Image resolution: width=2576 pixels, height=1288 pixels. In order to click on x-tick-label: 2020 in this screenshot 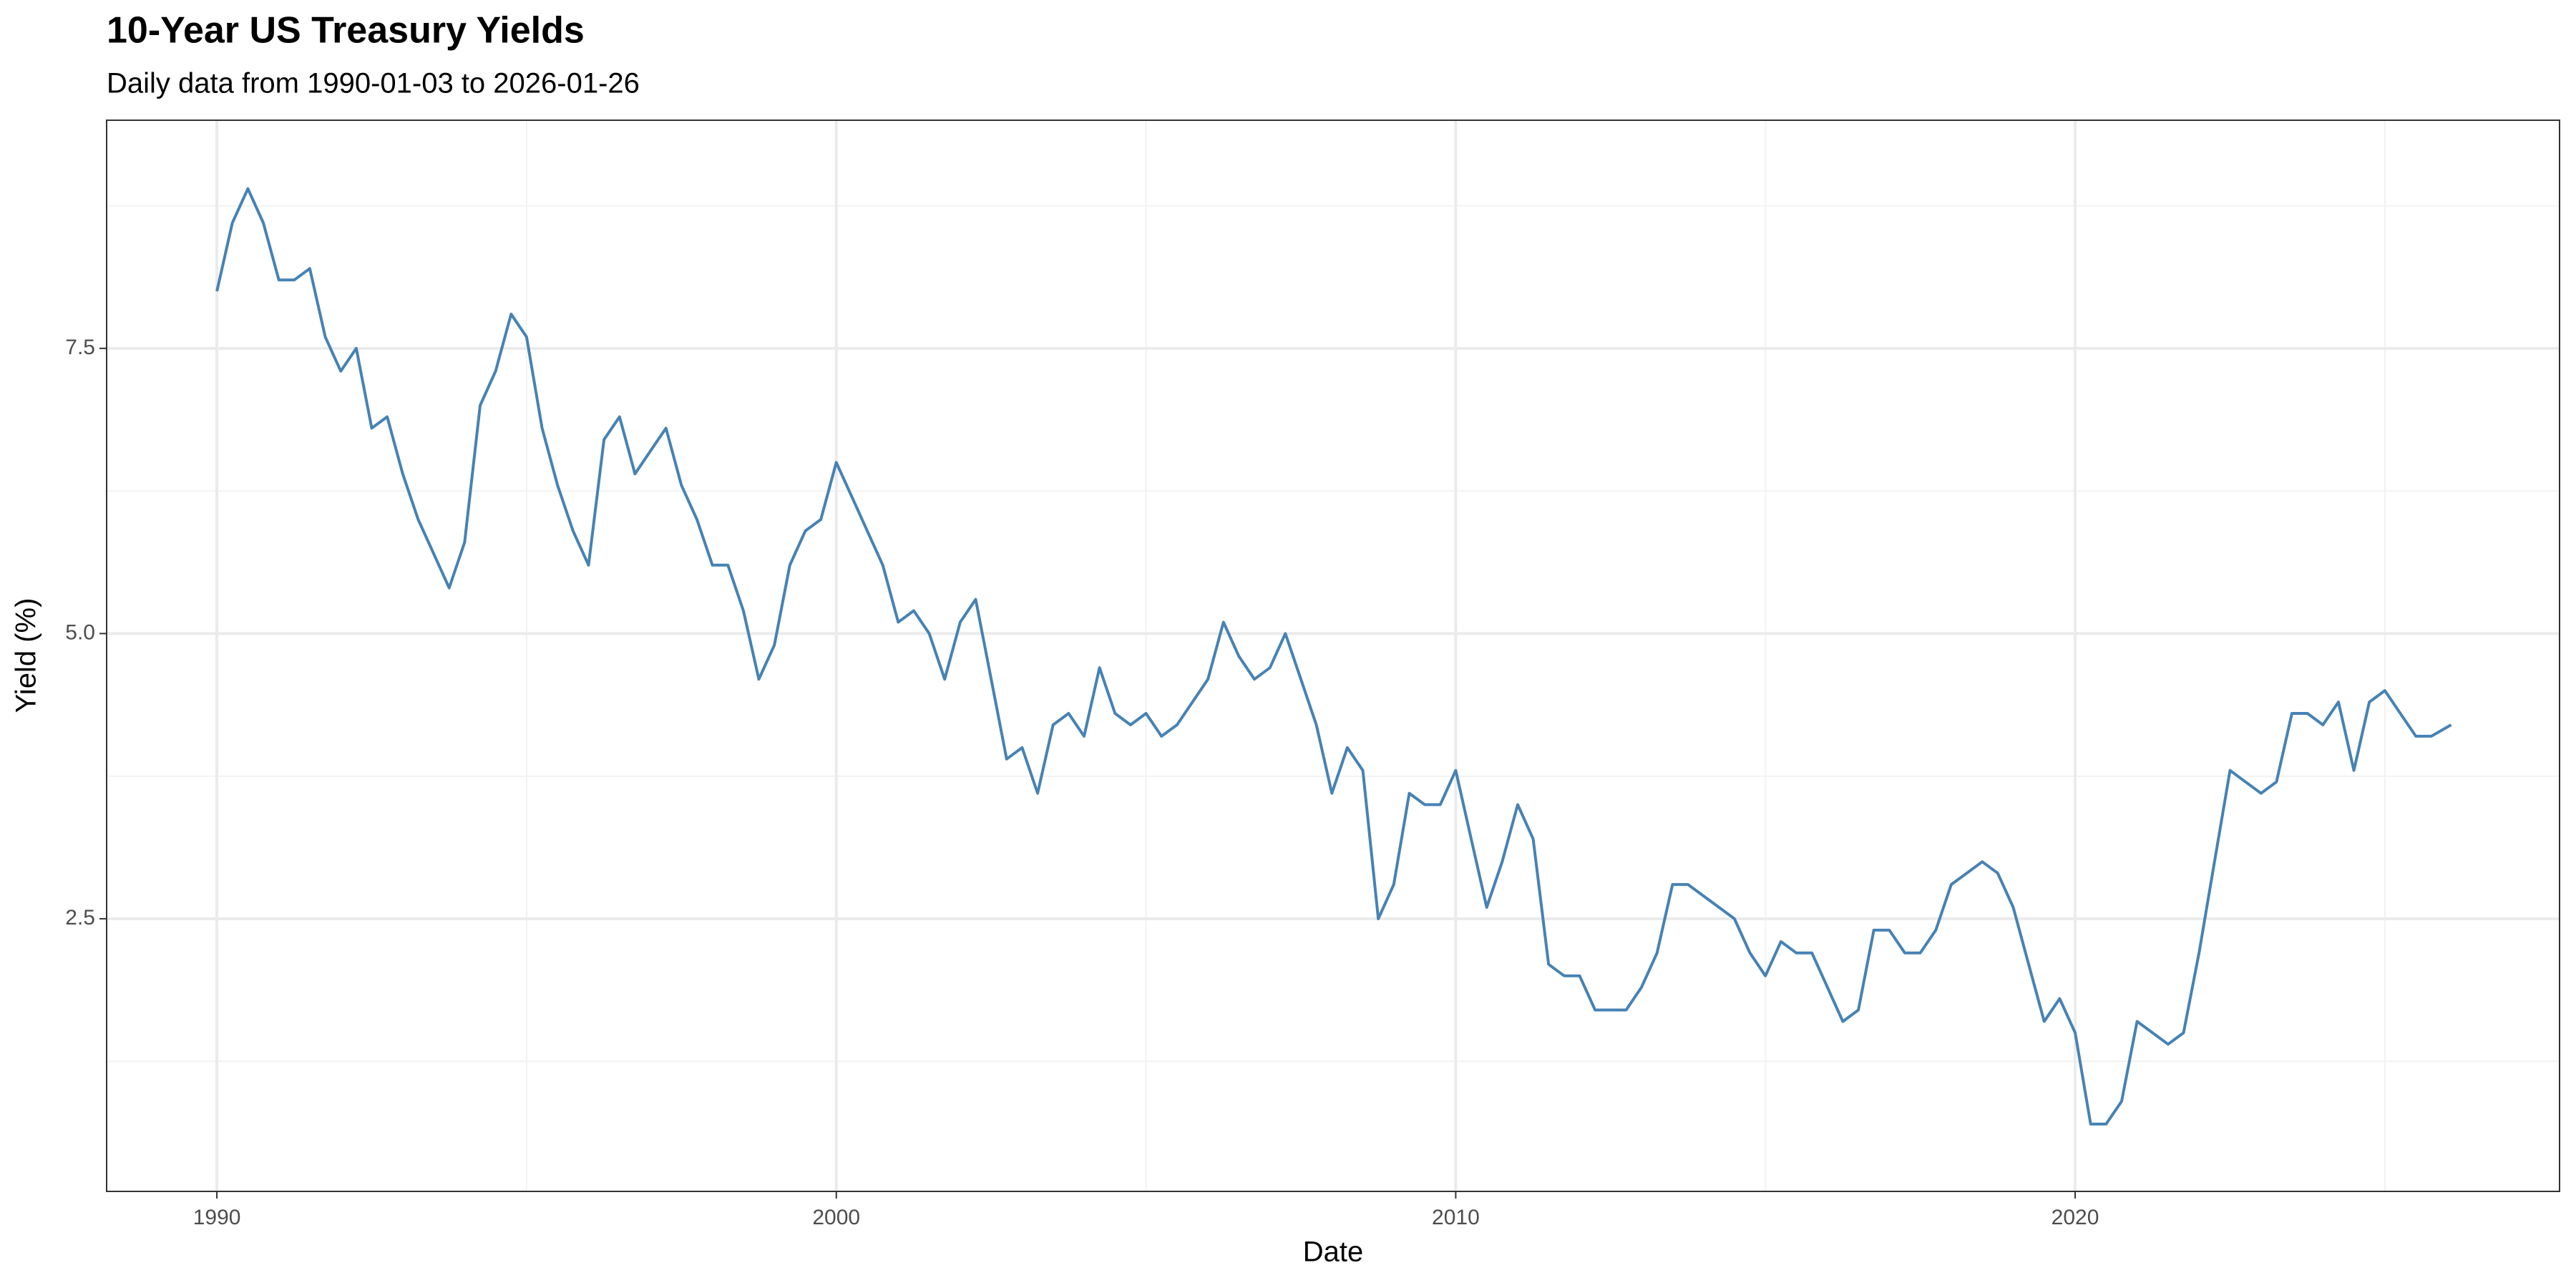, I will do `click(2075, 1217)`.